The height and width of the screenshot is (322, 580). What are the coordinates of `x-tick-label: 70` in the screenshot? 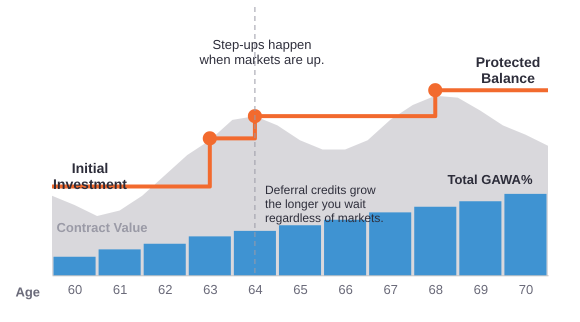 It's located at (526, 289).